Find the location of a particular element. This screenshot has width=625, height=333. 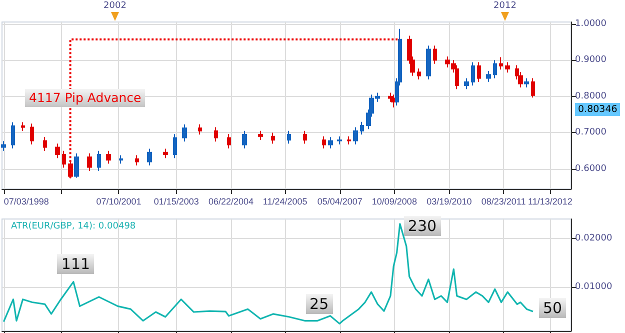

y-tick-label: 1.0000 is located at coordinates (591, 23).